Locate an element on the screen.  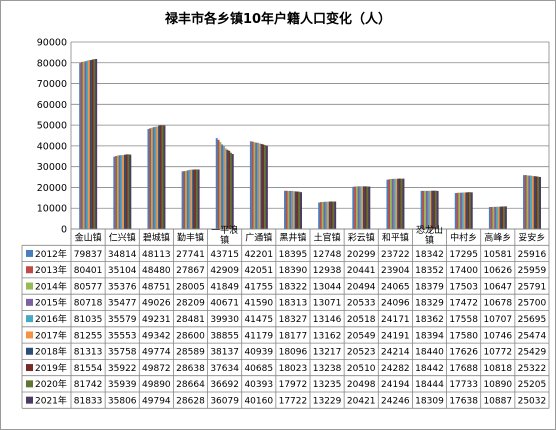
data-label: 81833 is located at coordinates (88, 401).